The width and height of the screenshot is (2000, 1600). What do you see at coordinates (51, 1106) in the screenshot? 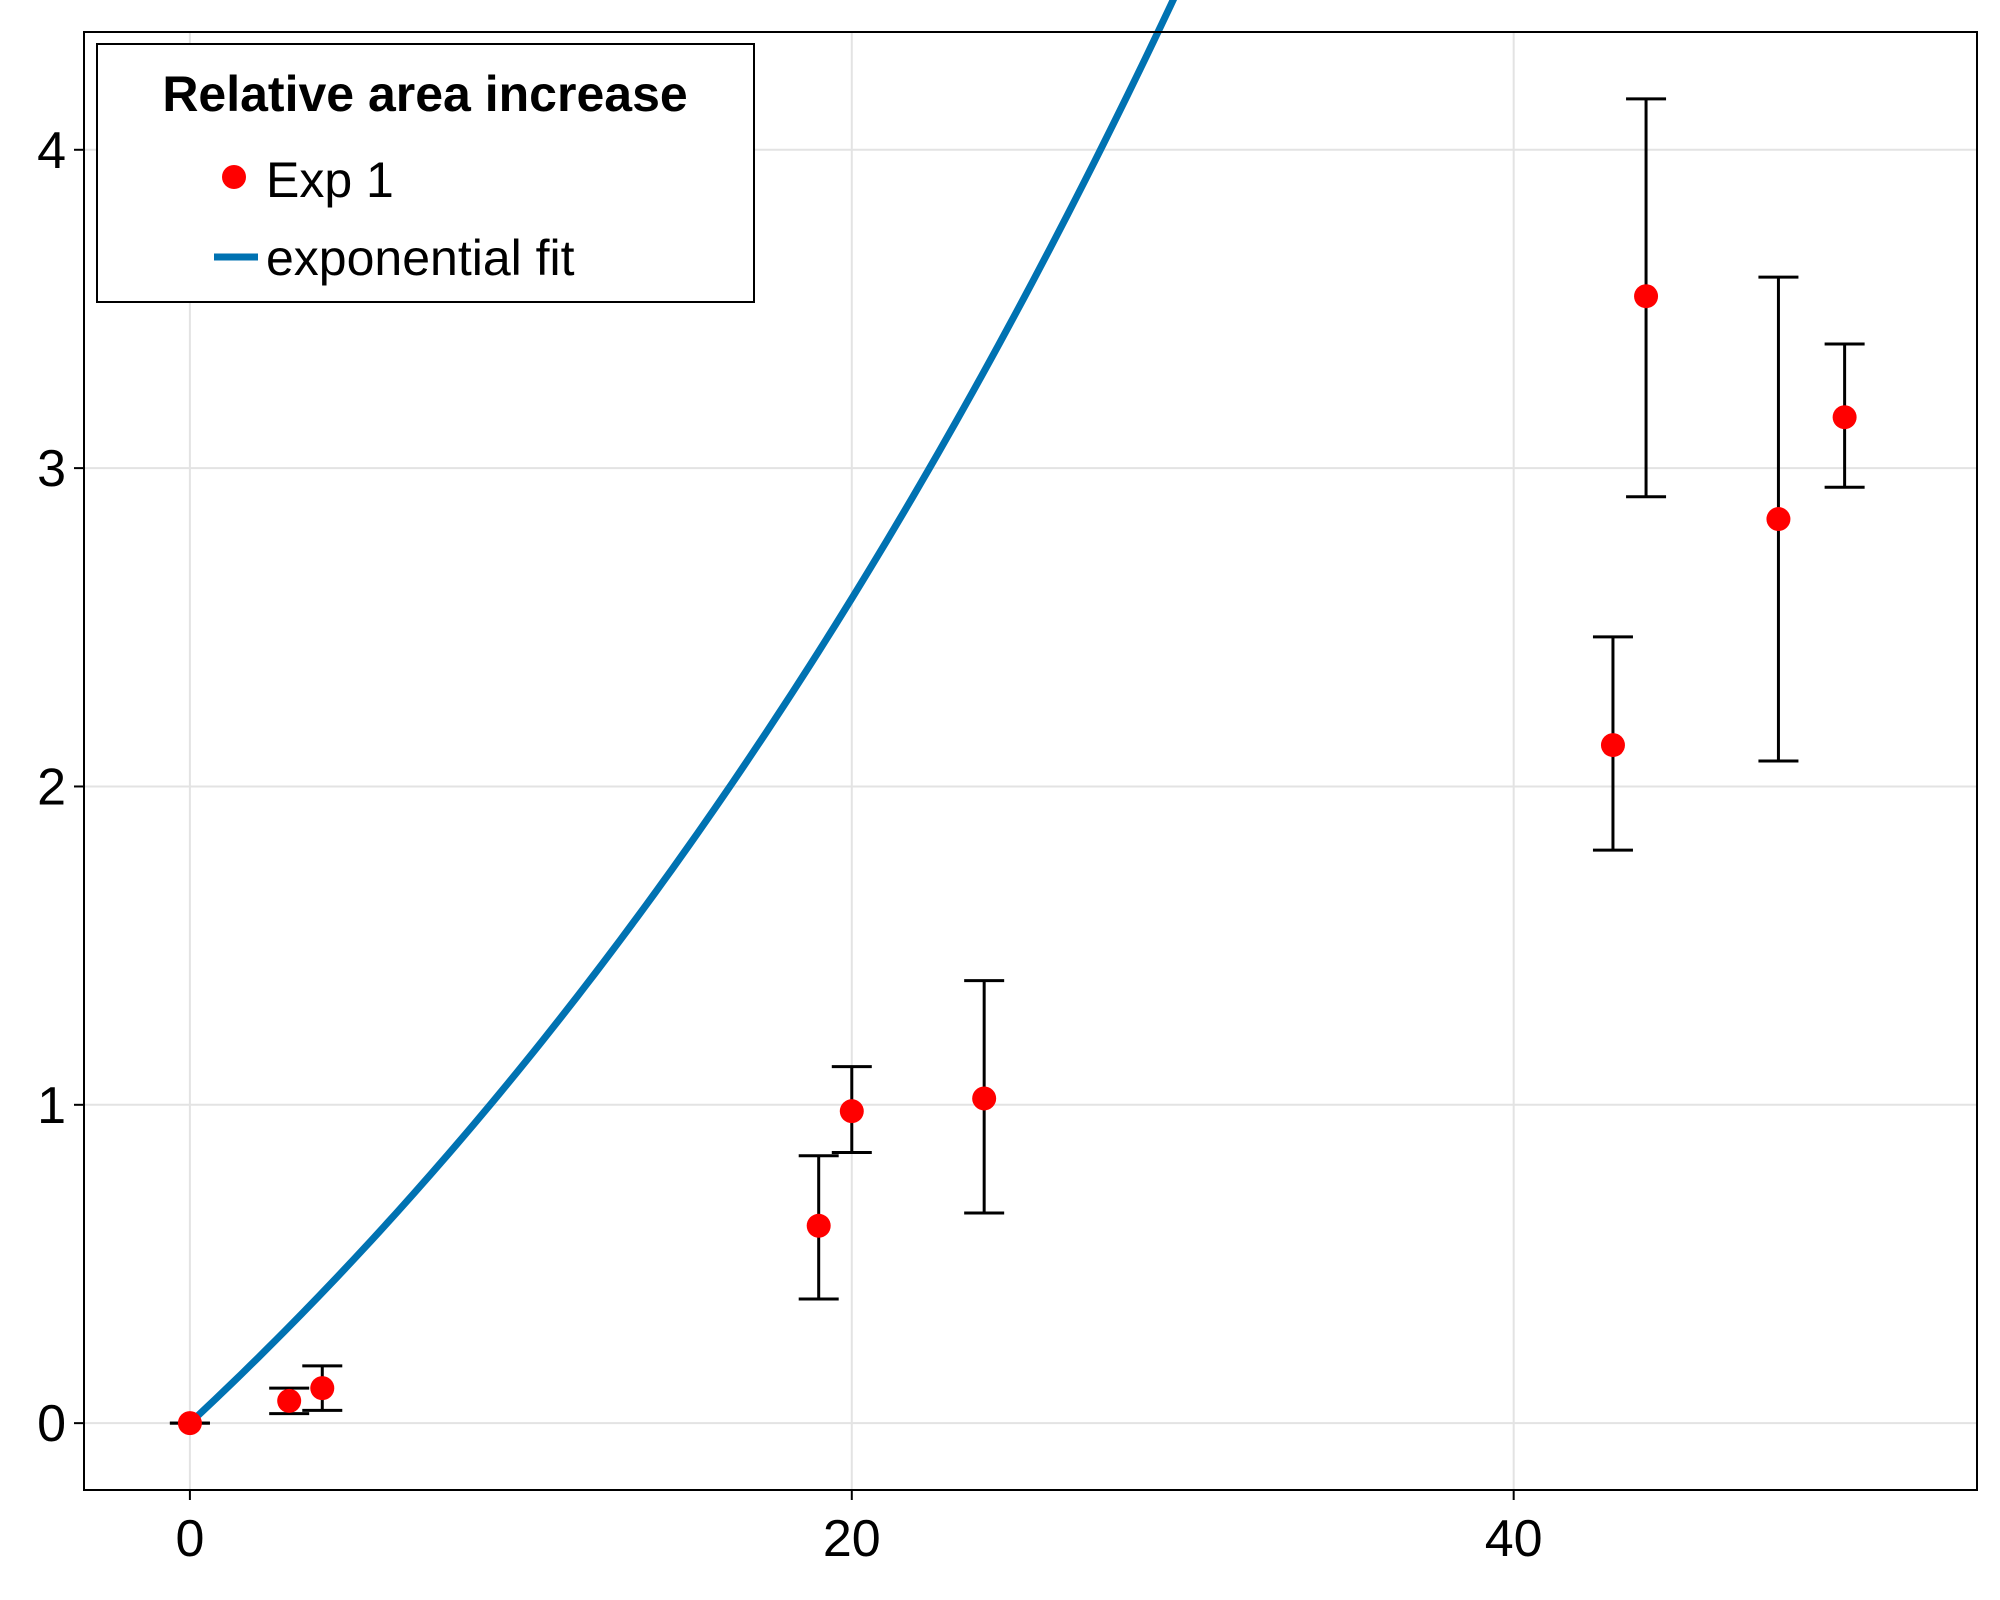
I see `y-tick-label-1: 1` at bounding box center [51, 1106].